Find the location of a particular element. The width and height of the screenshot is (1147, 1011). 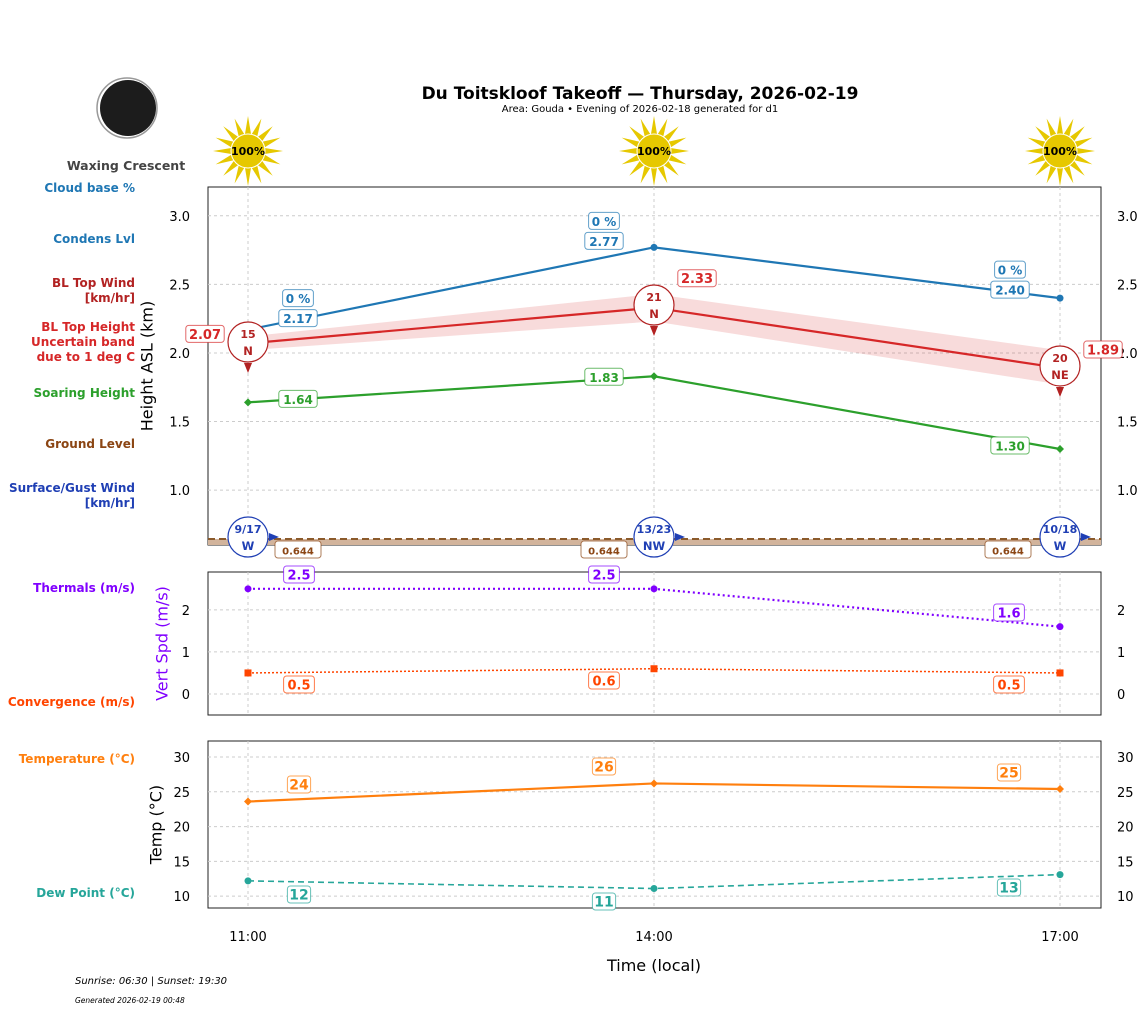

convergence-line is located at coordinates (654, 670).